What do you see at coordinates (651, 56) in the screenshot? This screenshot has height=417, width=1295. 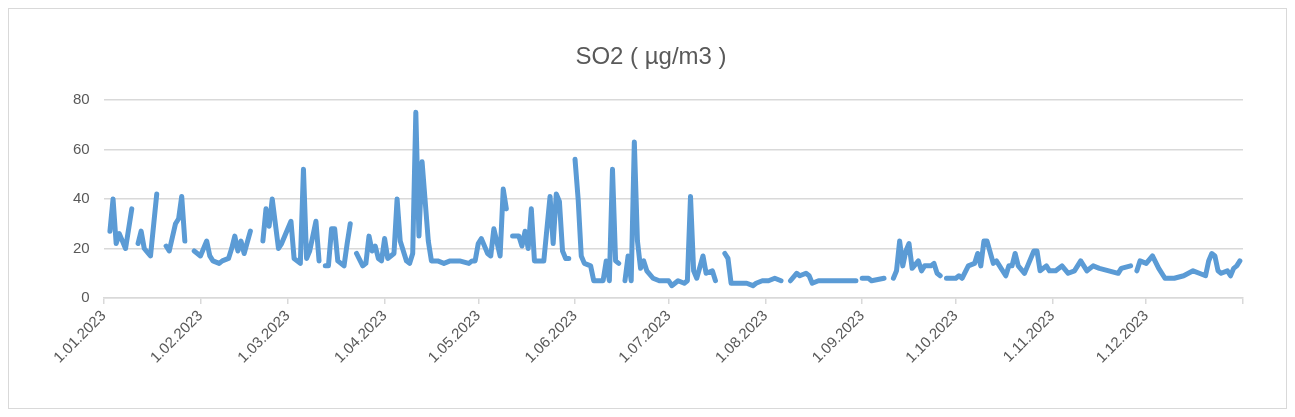 I see `chart-title: SO2 ( µg/m3 )` at bounding box center [651, 56].